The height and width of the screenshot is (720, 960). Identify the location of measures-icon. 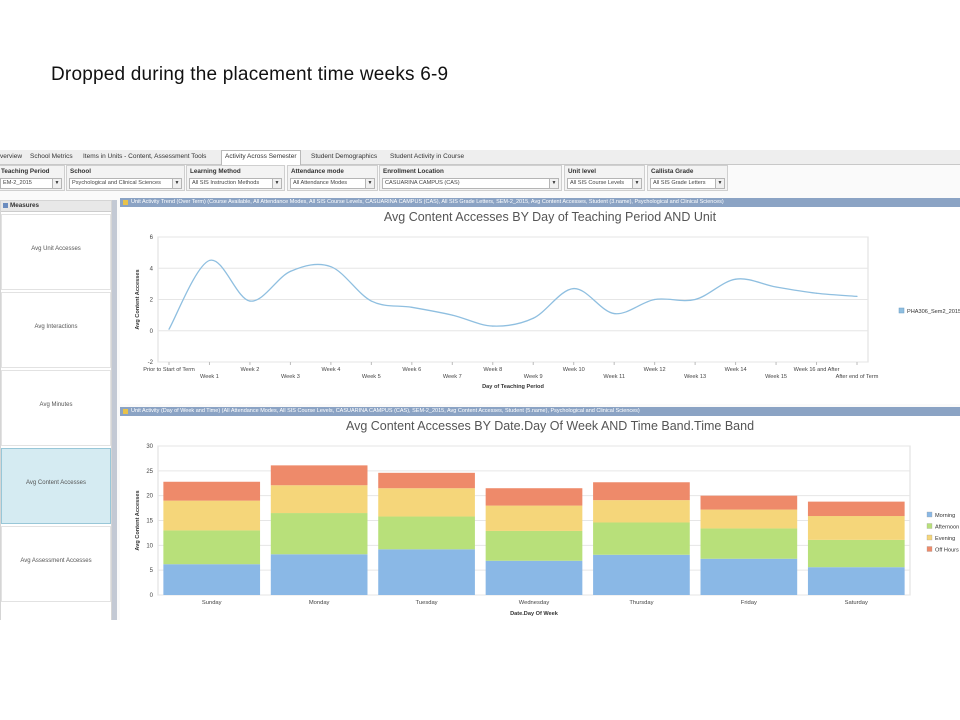
(5, 205).